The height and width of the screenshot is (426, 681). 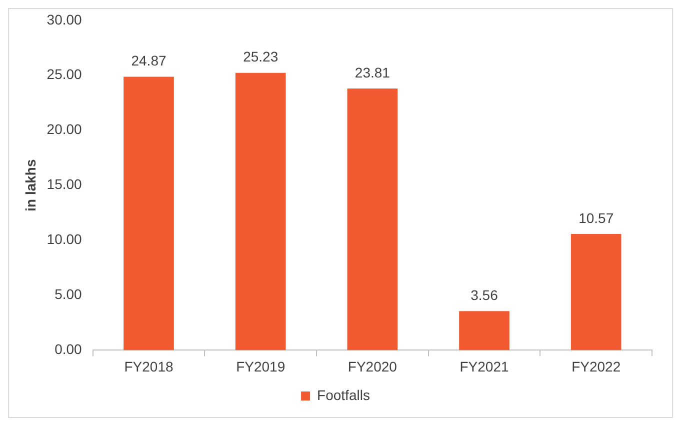 What do you see at coordinates (260, 56) in the screenshot?
I see `data-label: 25.23` at bounding box center [260, 56].